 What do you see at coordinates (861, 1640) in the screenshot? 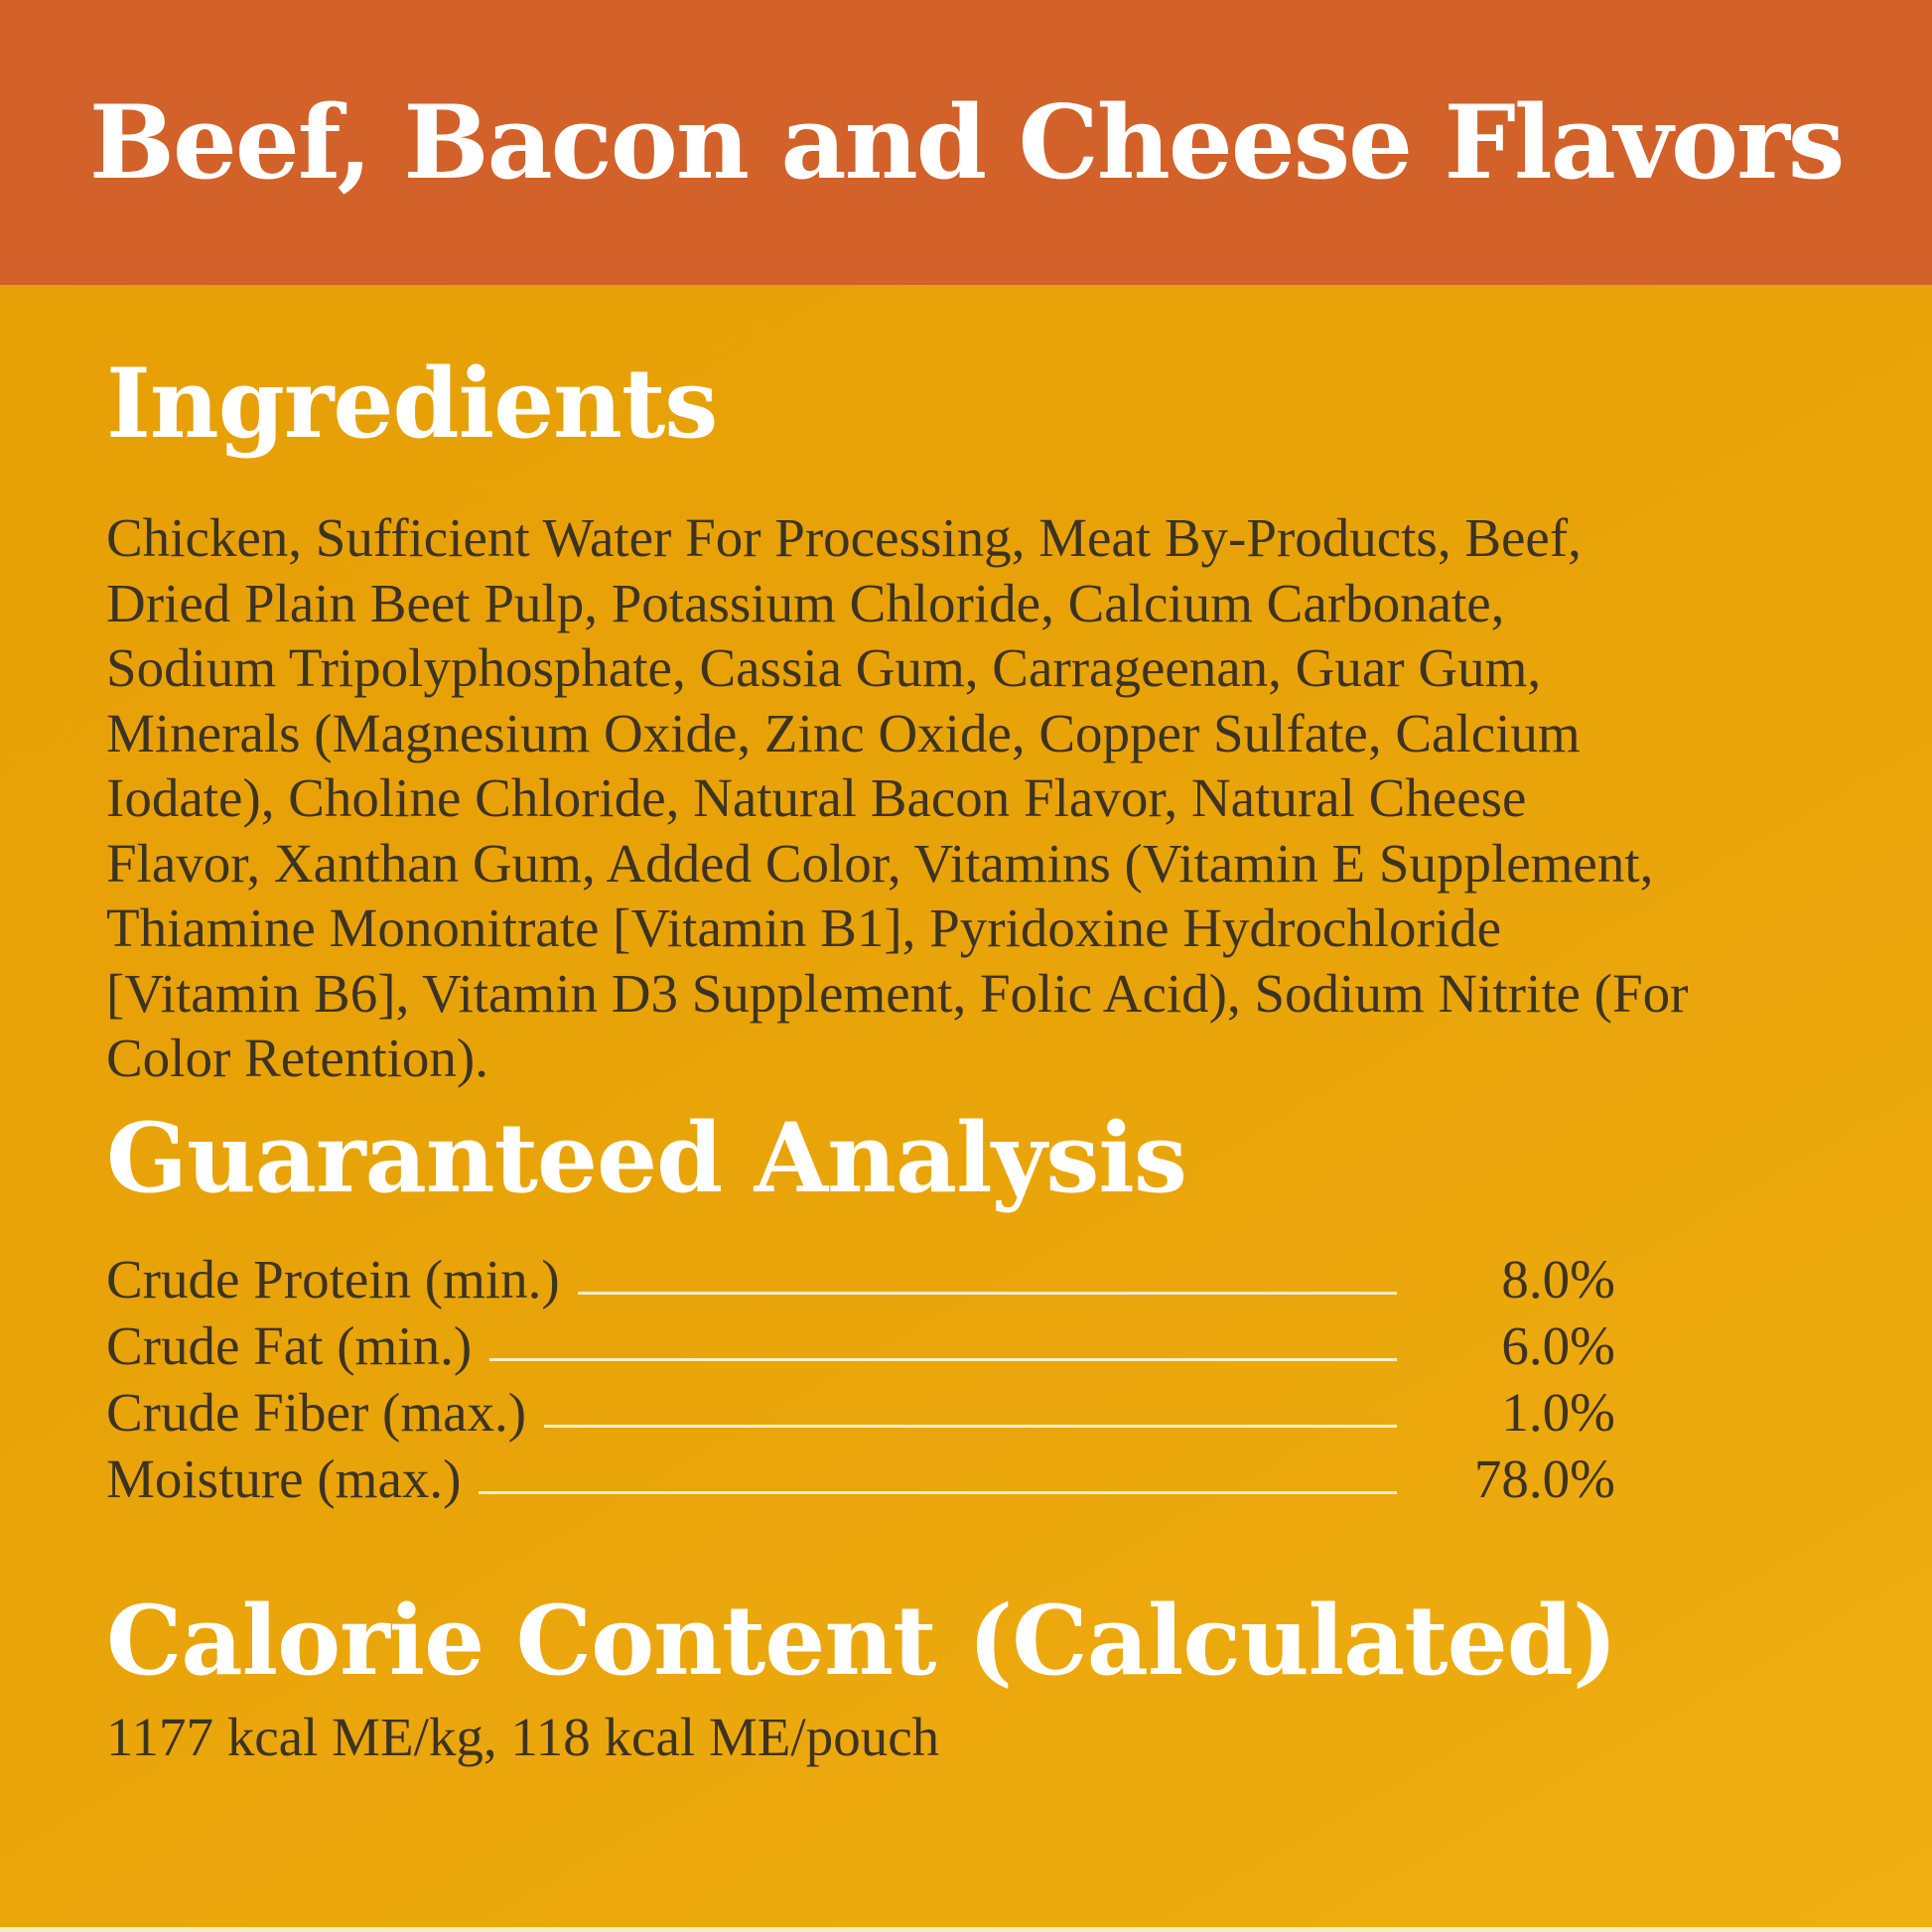
I see `calorie-content-heading: Calorie Content (Calculated)` at bounding box center [861, 1640].